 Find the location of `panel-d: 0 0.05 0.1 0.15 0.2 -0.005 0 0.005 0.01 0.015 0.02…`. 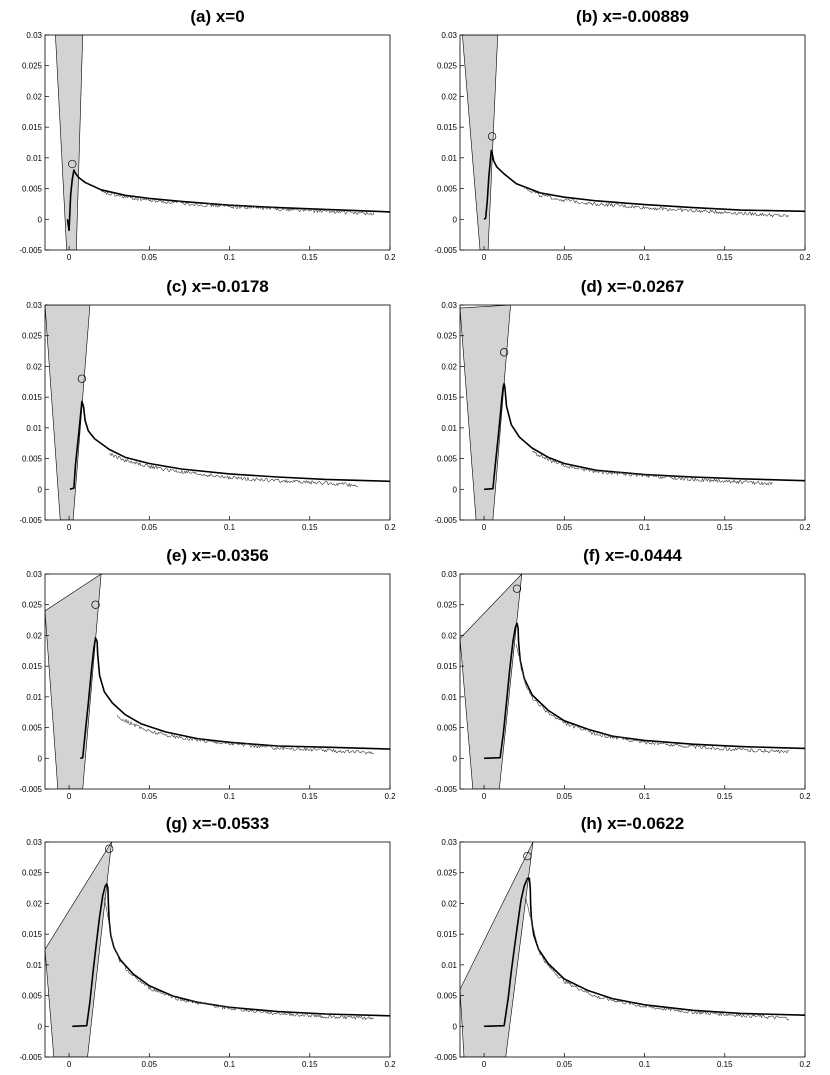

panel-d: 0 0.05 0.1 0.15 0.2 -0.005 0 0.005 0.01 0.015 0.02… is located at coordinates (622, 404).